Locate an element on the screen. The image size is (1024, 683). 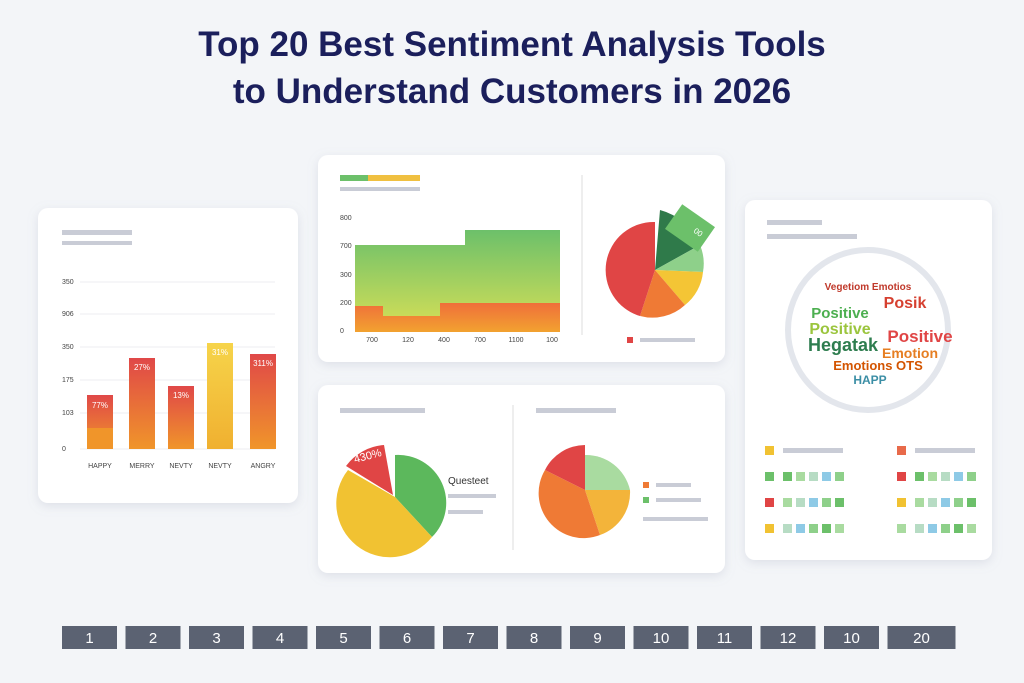
word: Posik is located at coordinates (905, 303).